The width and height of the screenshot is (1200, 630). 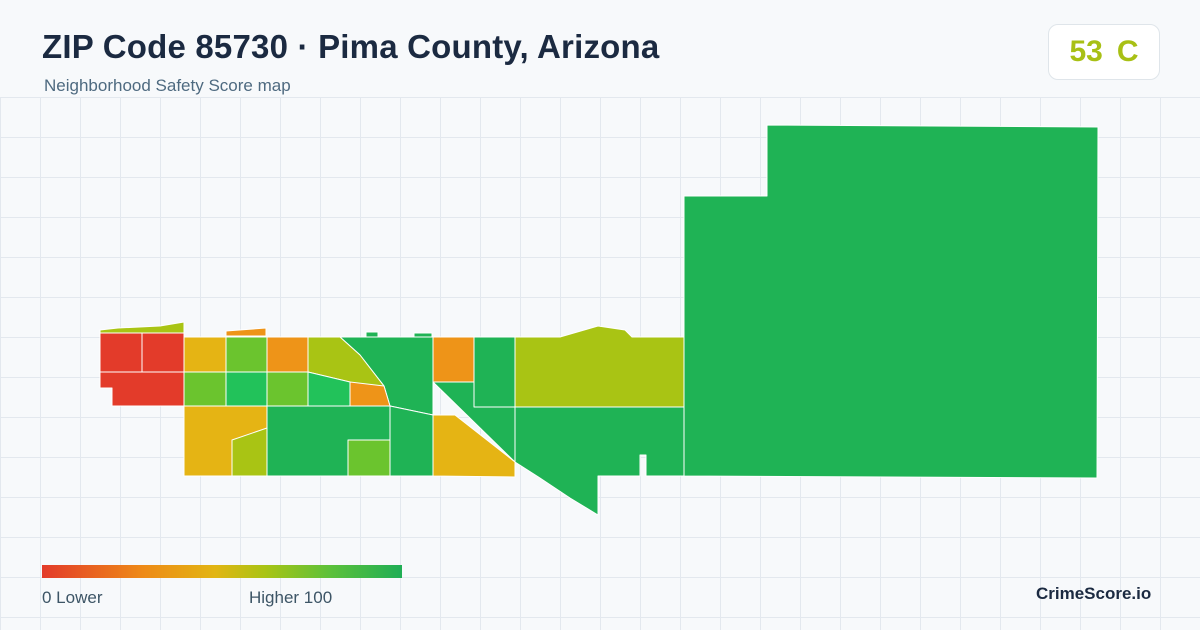 I want to click on brand-logo-text: CrimeScore.io, so click(x=1094, y=593).